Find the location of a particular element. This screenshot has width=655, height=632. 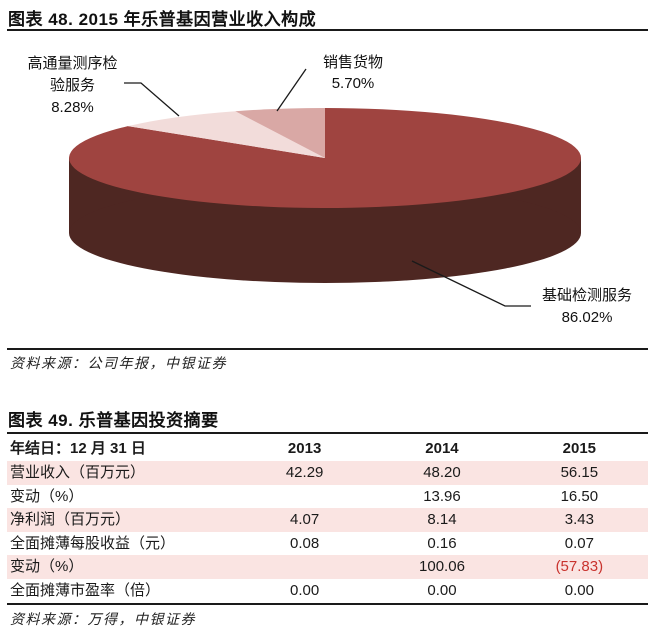

table-cell: (57.83) is located at coordinates (579, 566).